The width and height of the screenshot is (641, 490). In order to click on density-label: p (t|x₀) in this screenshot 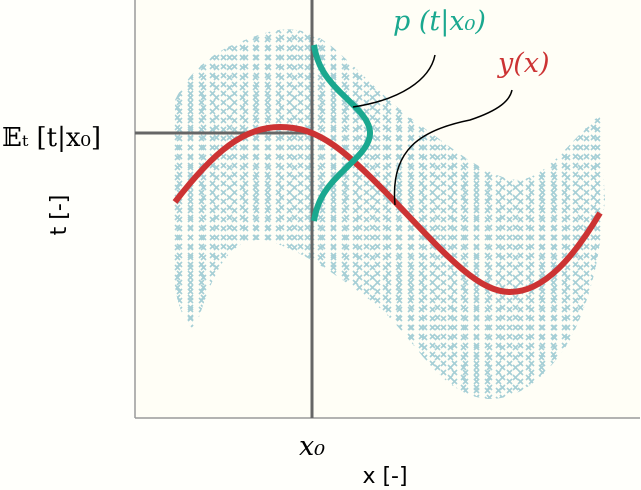, I will do `click(439, 21)`.